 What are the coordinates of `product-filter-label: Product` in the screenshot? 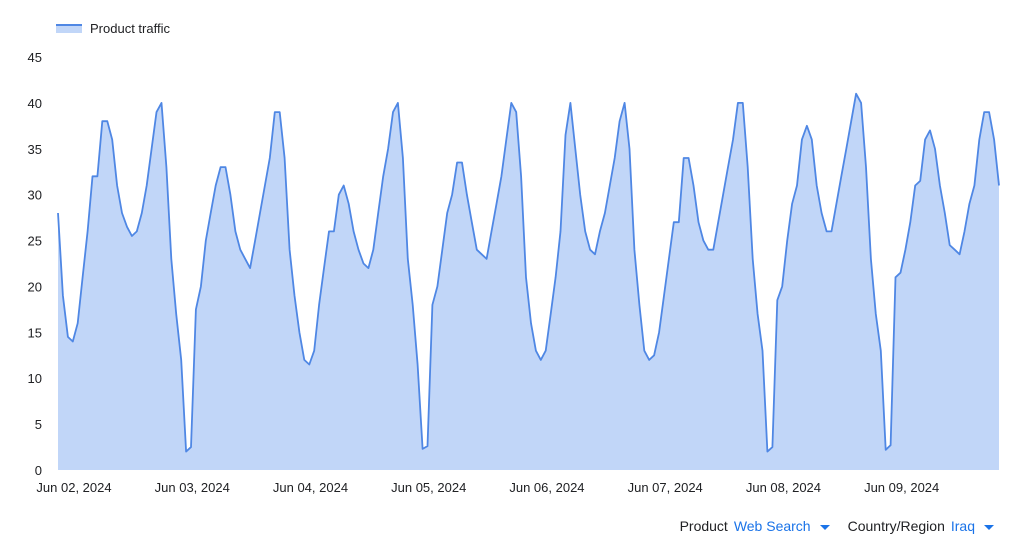 It's located at (703, 526).